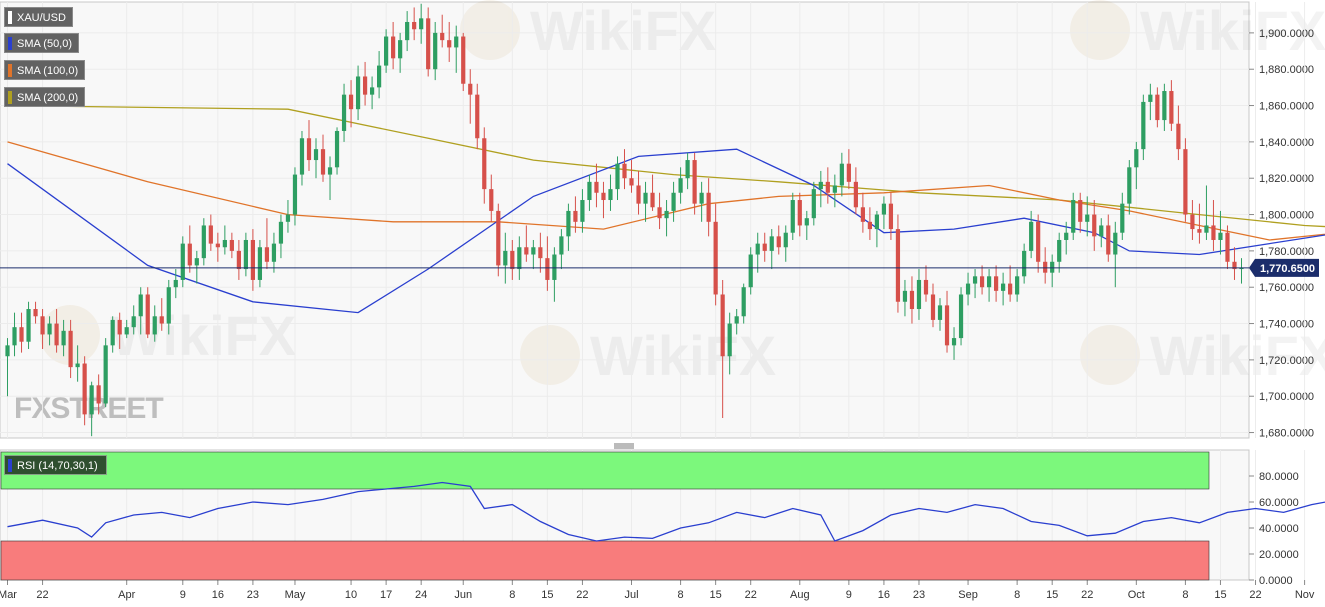 The width and height of the screenshot is (1325, 607). Describe the element at coordinates (421, 595) in the screenshot. I see `time-tick-label: 24` at that location.